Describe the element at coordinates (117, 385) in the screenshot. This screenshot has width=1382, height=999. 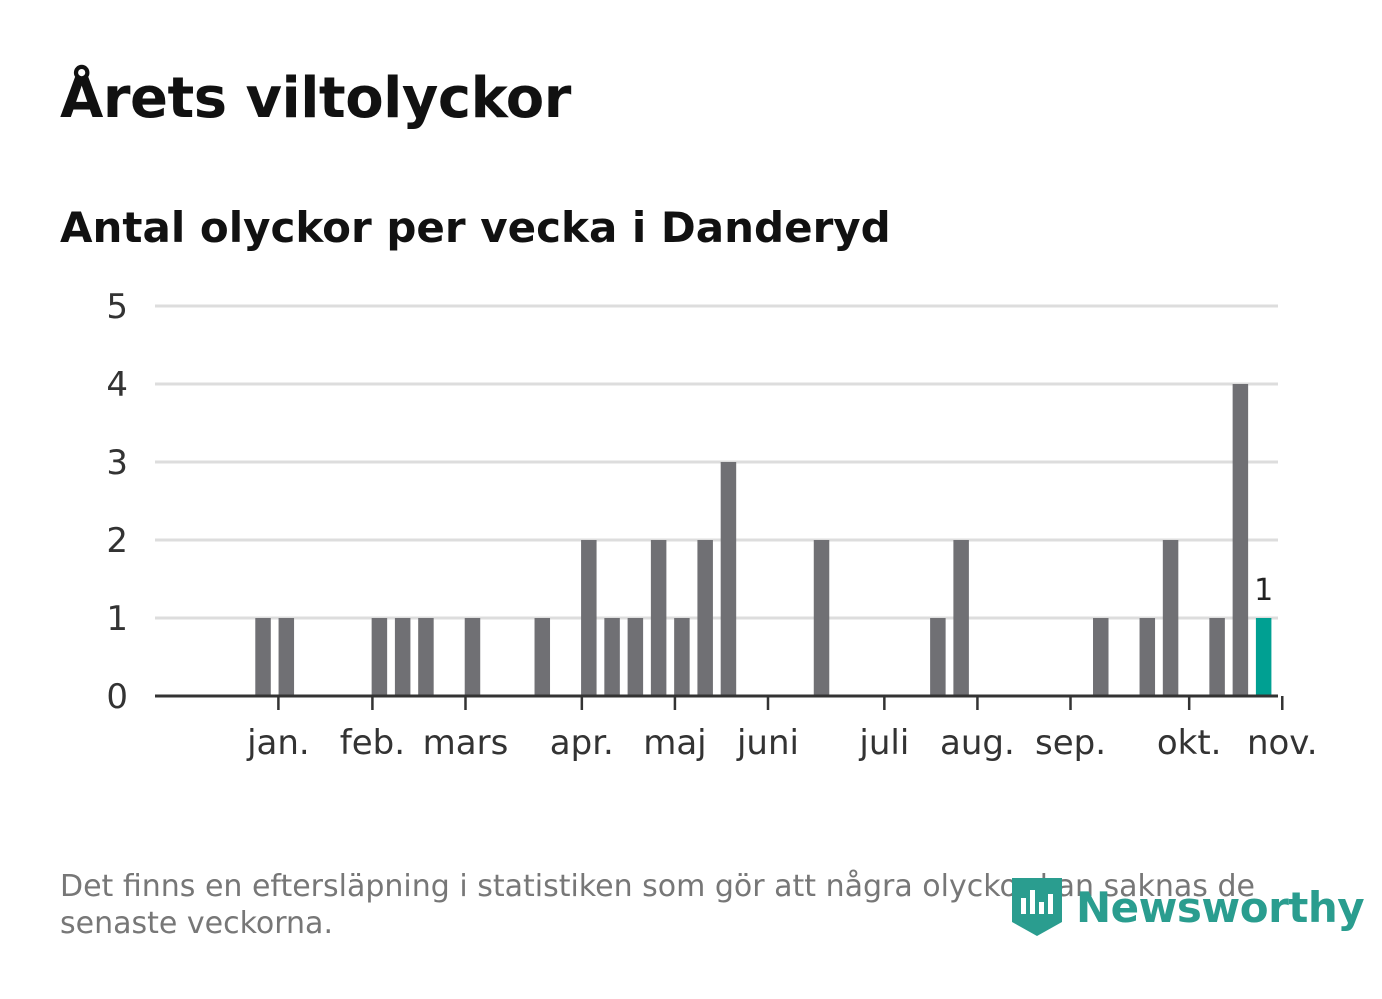
I see `y-tick-label: 4` at that location.